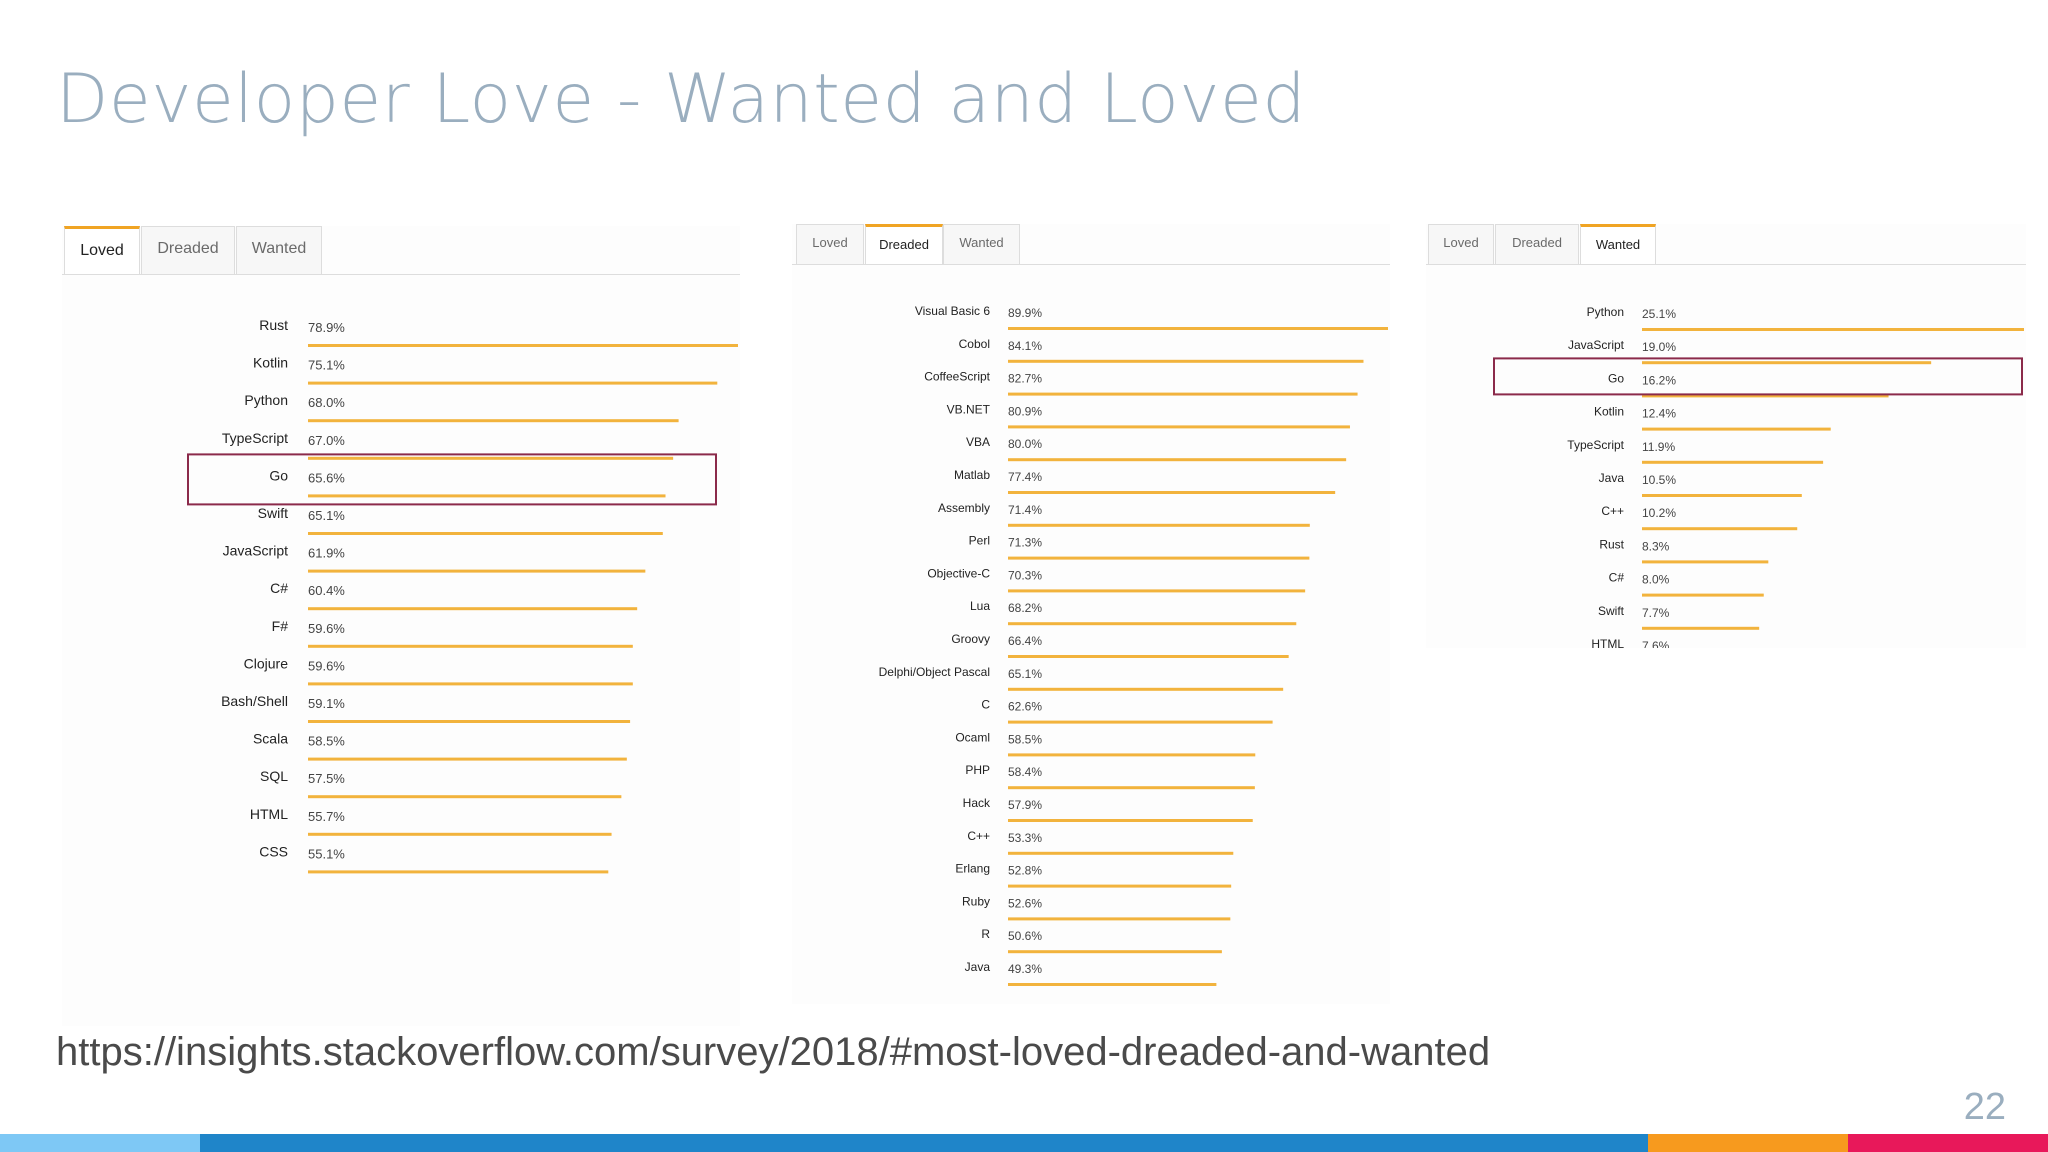 The height and width of the screenshot is (1152, 2048). Describe the element at coordinates (1659, 480) in the screenshot. I see `value-label: 10.5%` at that location.